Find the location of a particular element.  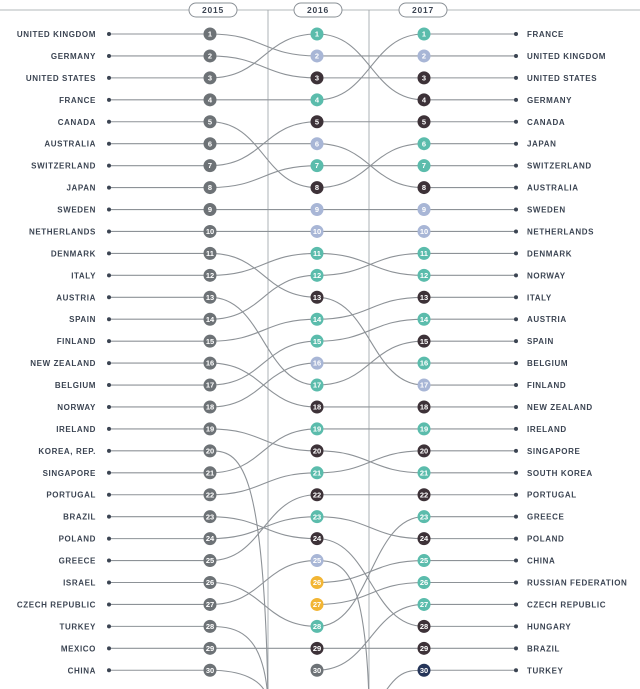

rank-marker-2017: 10 is located at coordinates (424, 231).